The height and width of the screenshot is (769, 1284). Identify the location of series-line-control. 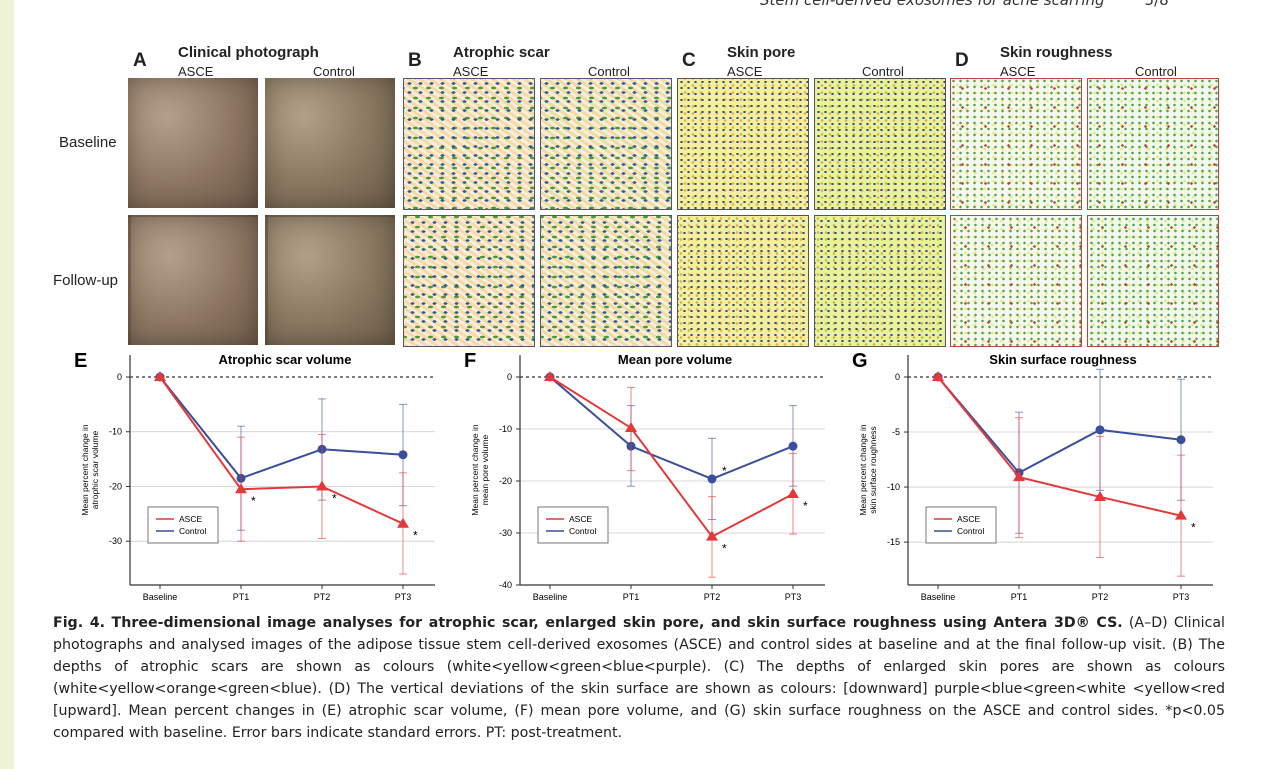
(281, 428).